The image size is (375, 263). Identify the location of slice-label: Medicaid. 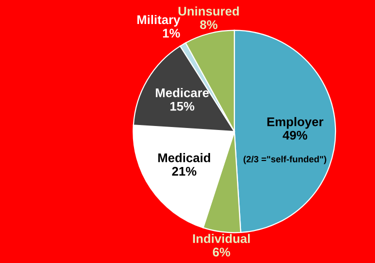
(184, 157).